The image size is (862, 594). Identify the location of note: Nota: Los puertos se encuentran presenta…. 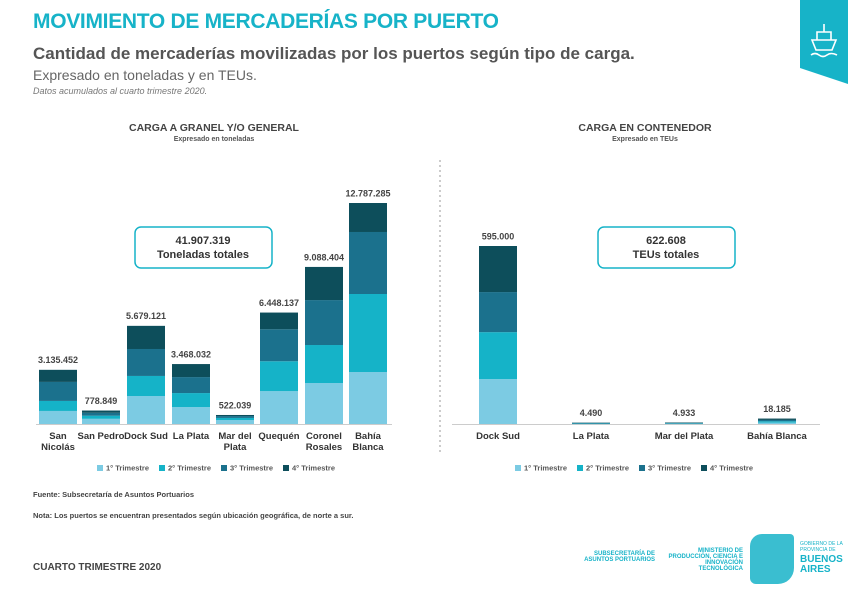
(193, 515).